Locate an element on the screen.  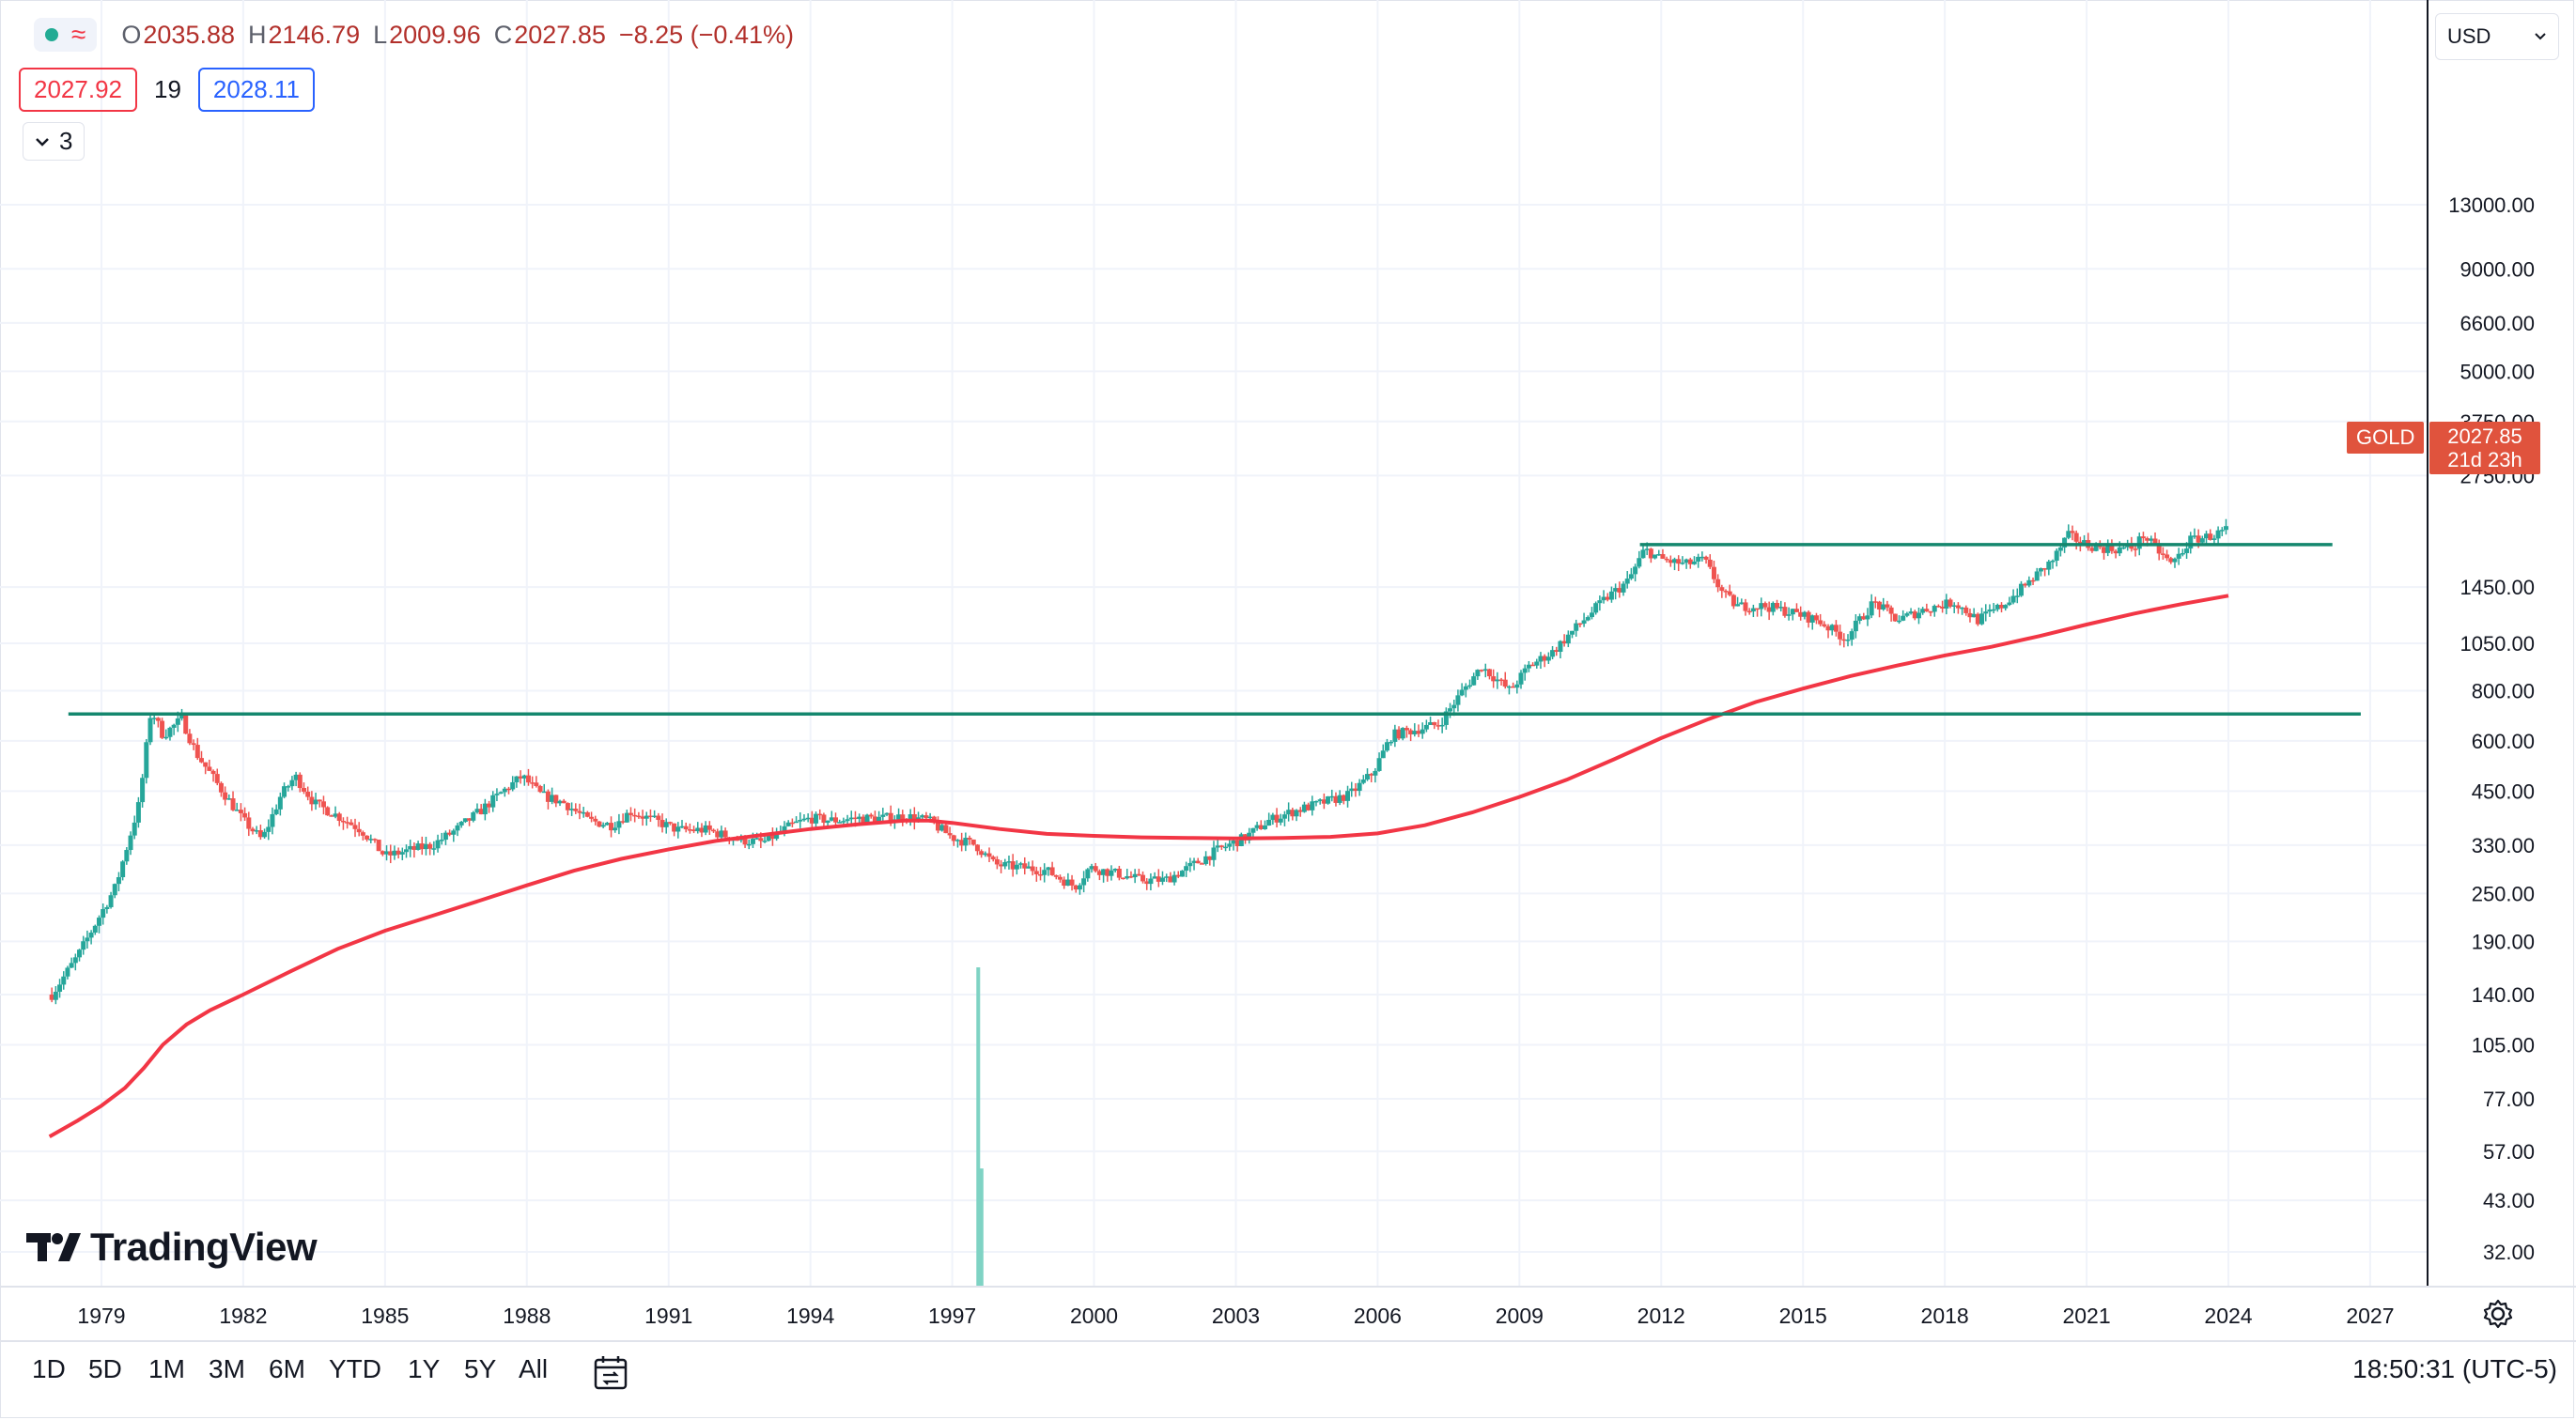
close-value: 2027.85 is located at coordinates (560, 34).